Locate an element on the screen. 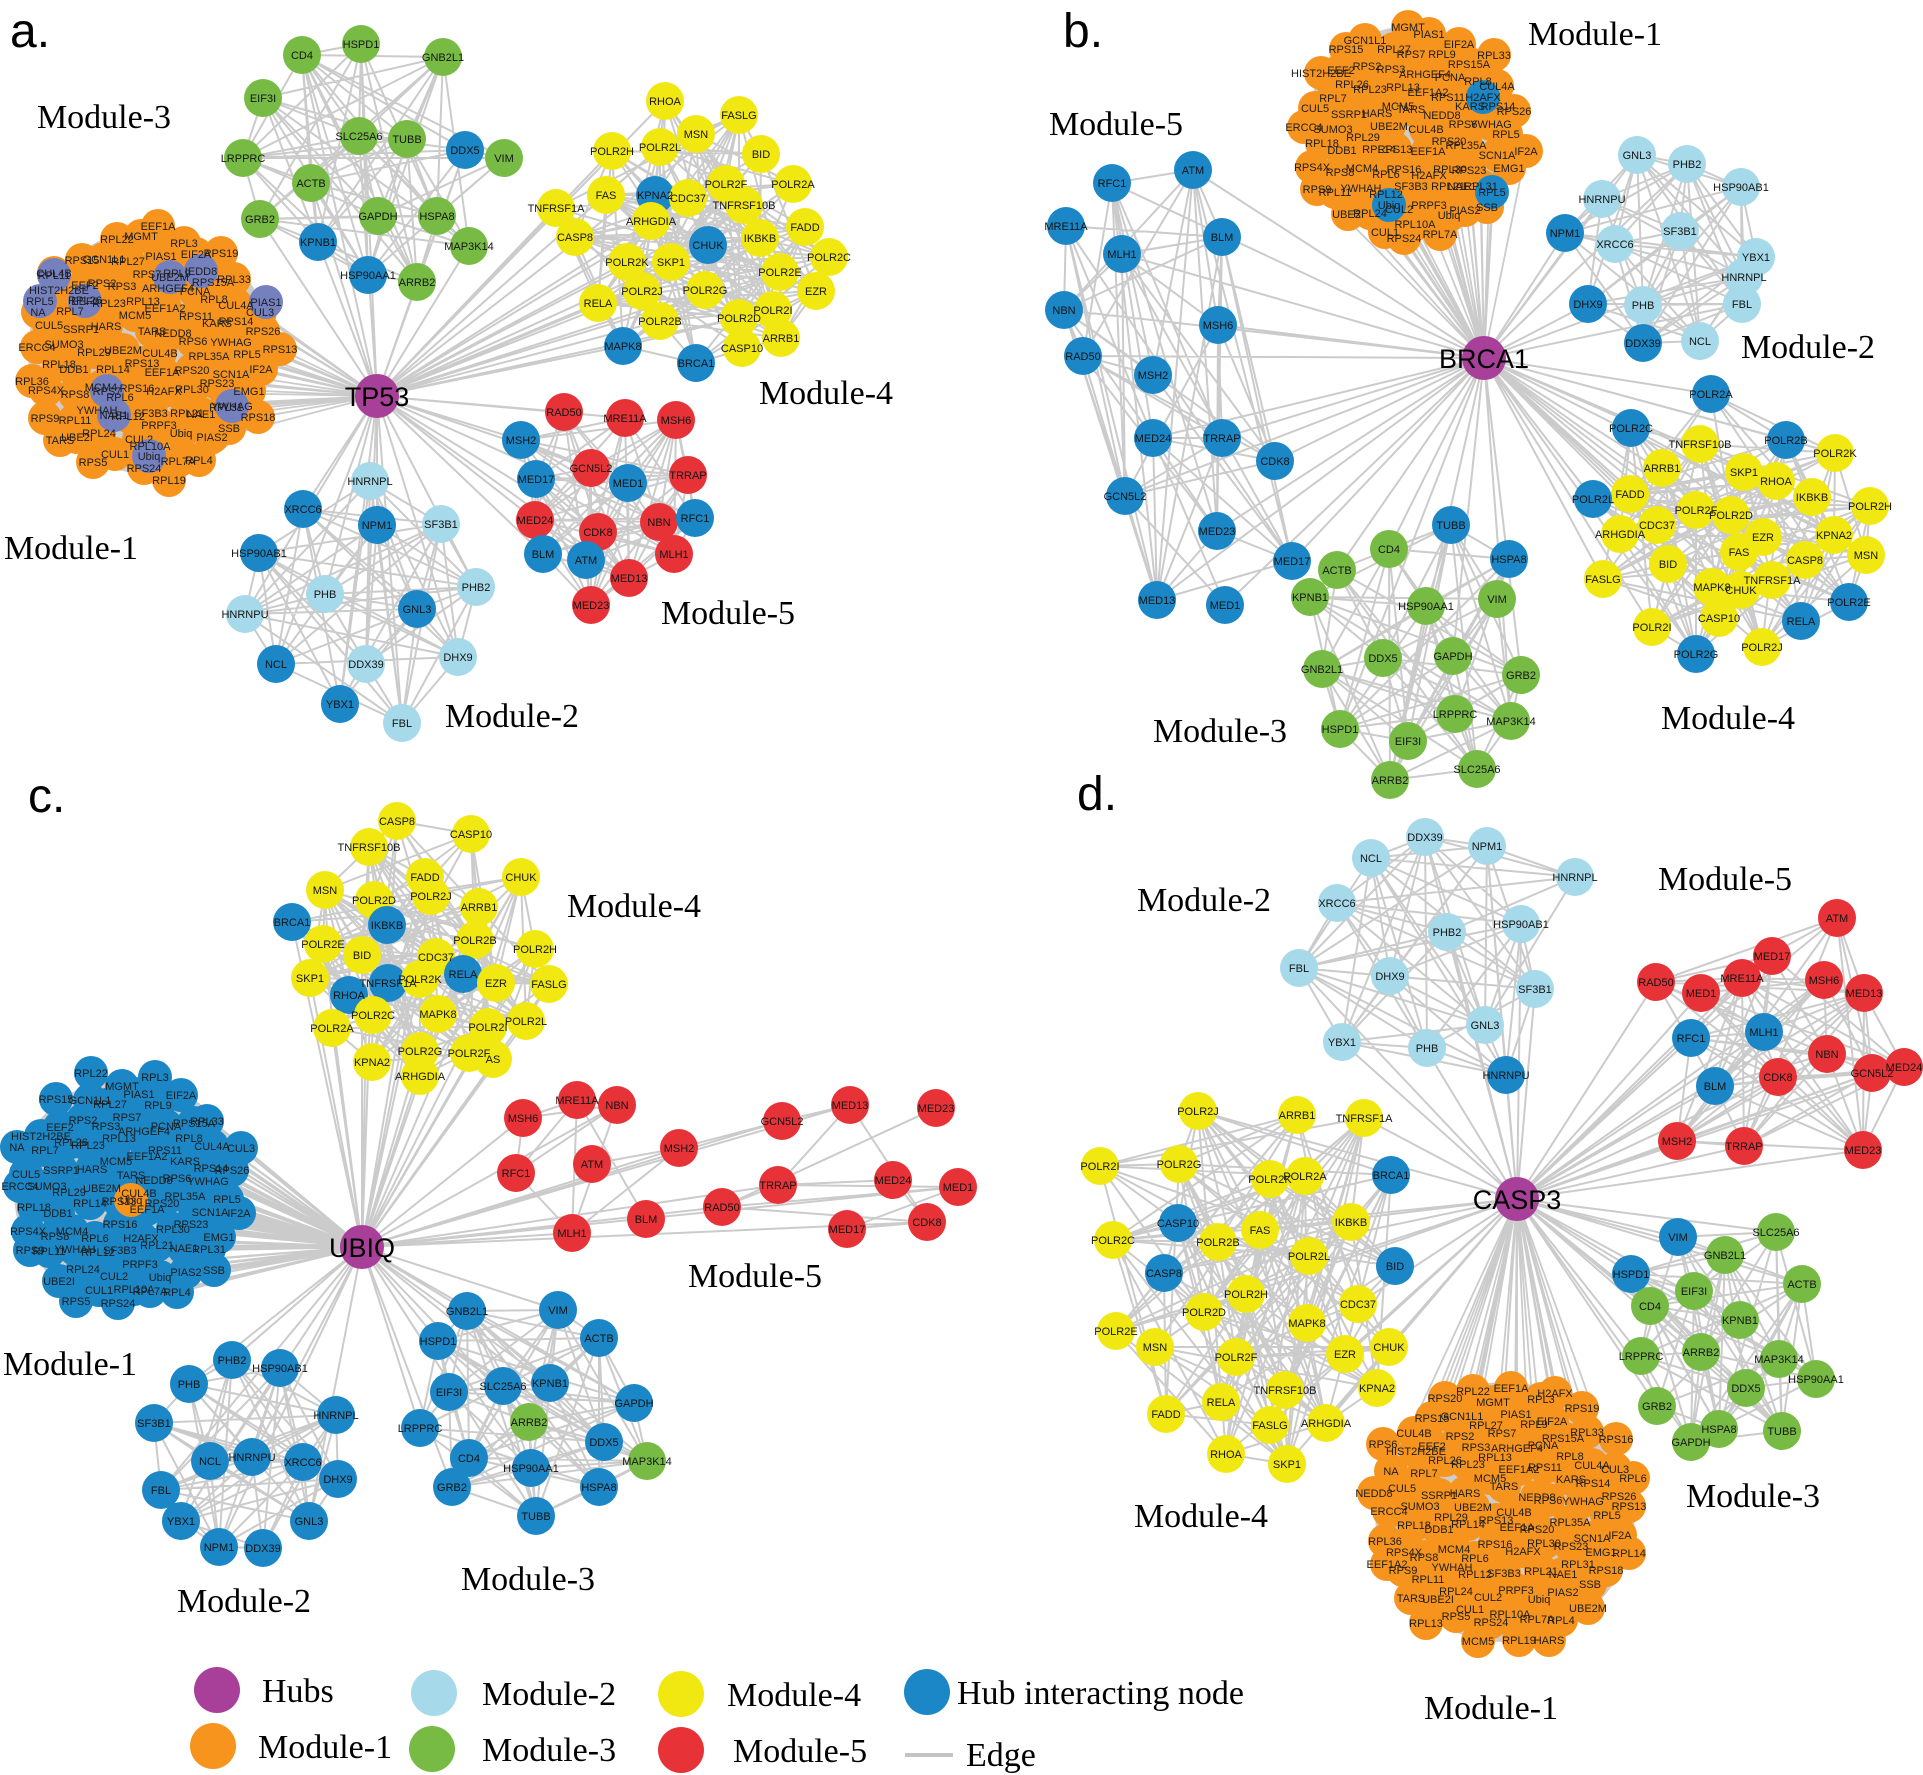  svg-text: MED13 is located at coordinates (850, 1106).